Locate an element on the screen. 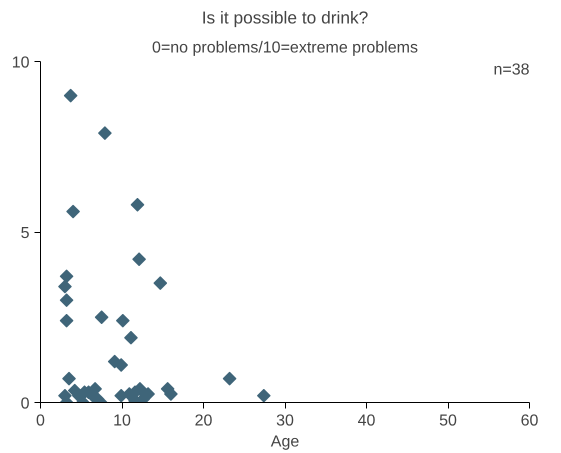 The image size is (561, 453). chart-title: Is it possible to drink? is located at coordinates (285, 18).